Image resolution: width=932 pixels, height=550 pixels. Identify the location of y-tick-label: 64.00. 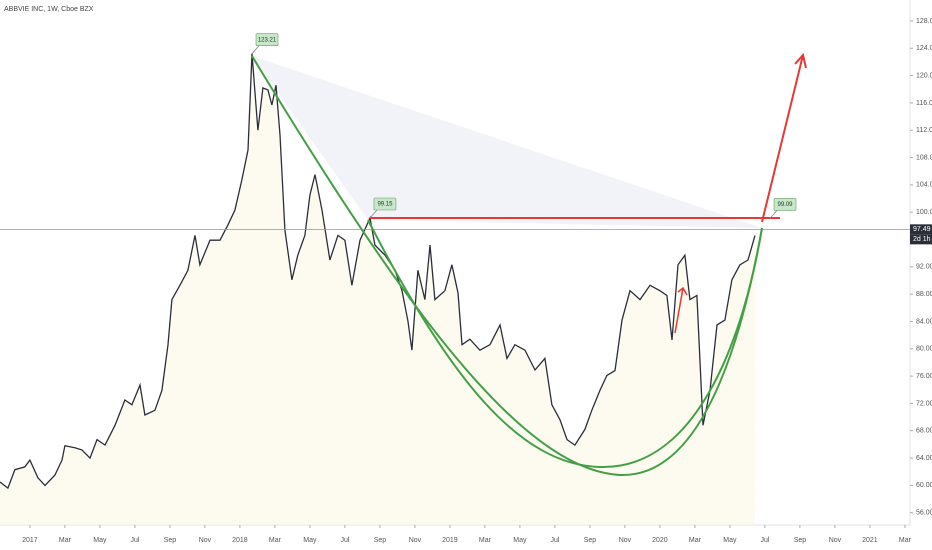
(924, 458).